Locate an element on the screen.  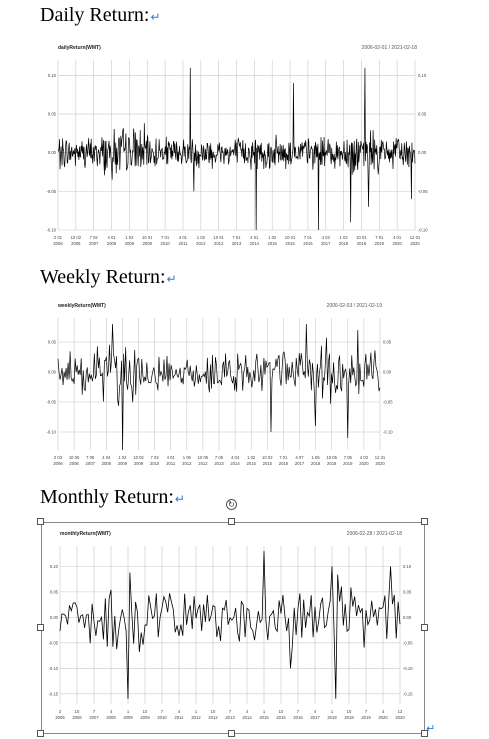
x-tick-label: 7 05 is located at coordinates (219, 457).